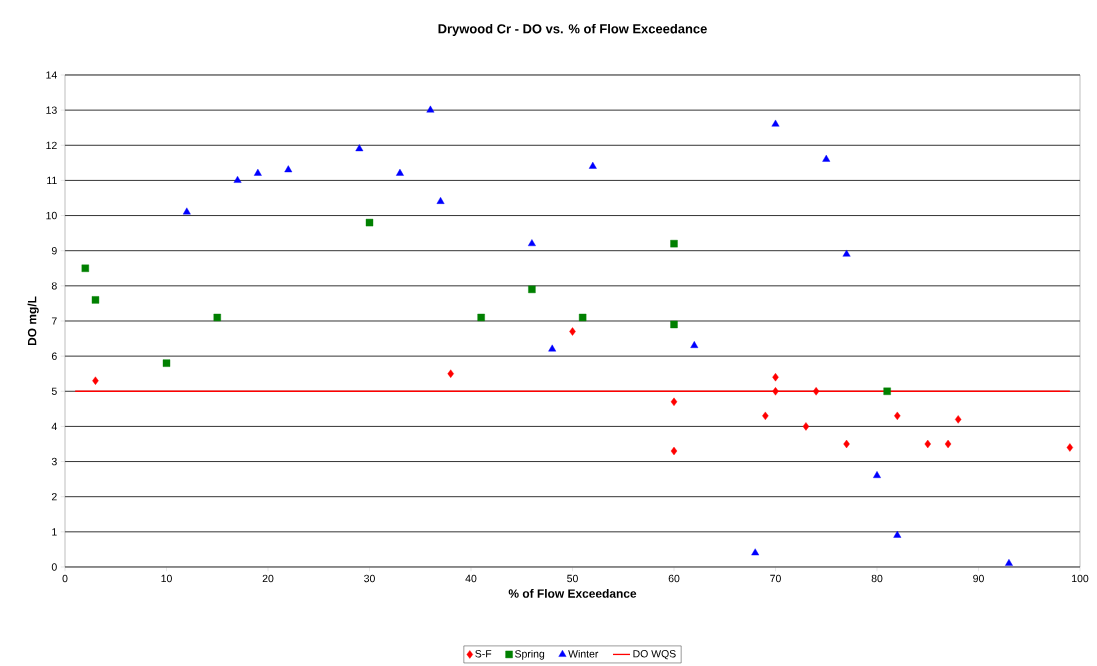  What do you see at coordinates (1080, 578) in the screenshot?
I see `x-tick-label: 100` at bounding box center [1080, 578].